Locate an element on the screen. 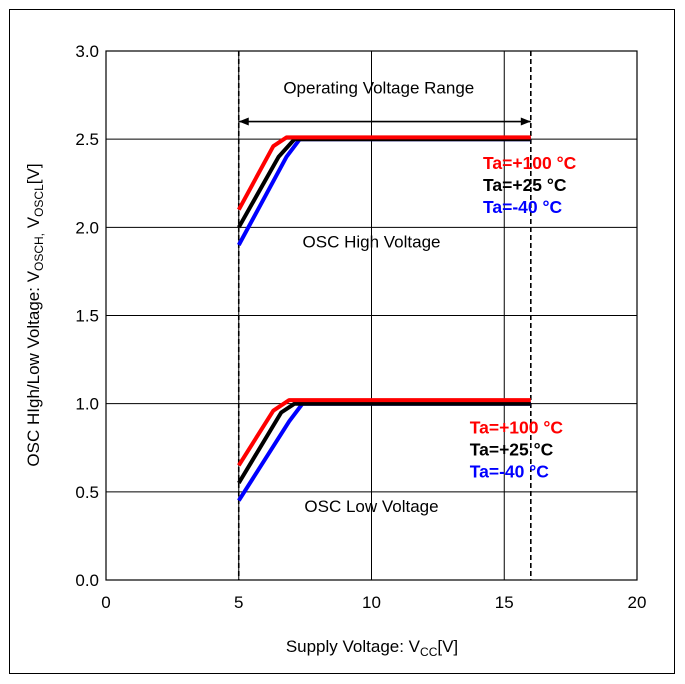 Image resolution: width=685 pixels, height=684 pixels. x-tick-label: 15 is located at coordinates (504, 602).